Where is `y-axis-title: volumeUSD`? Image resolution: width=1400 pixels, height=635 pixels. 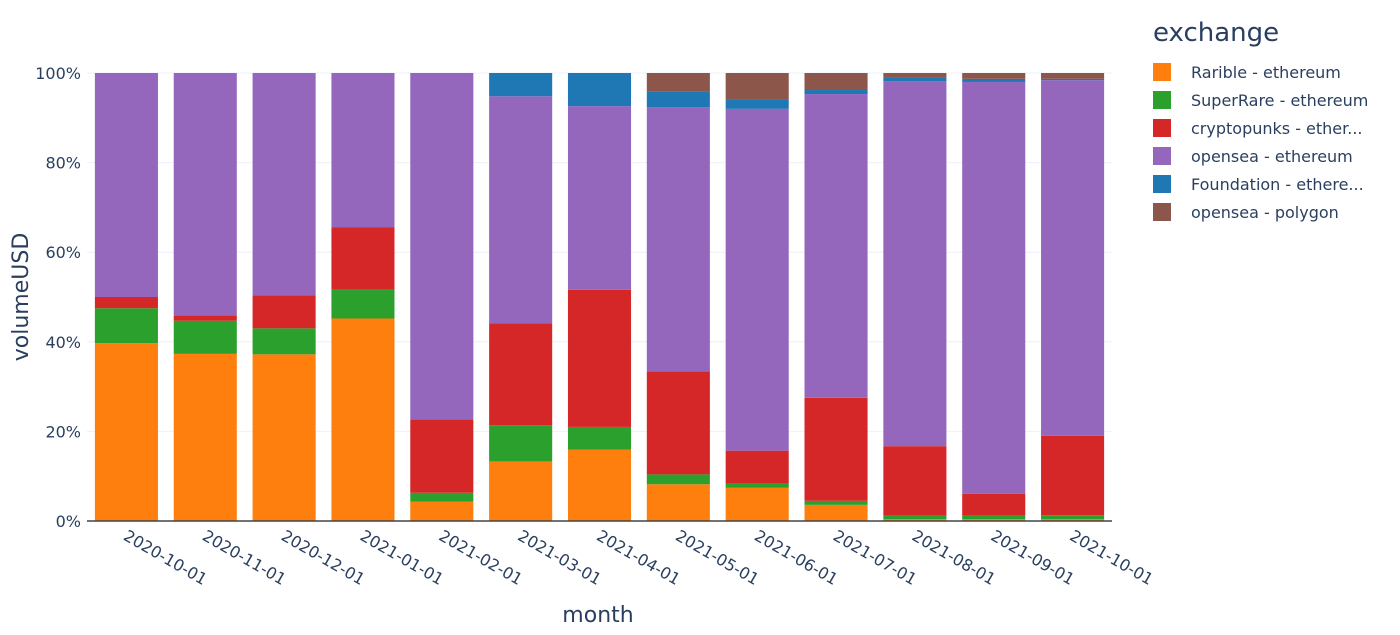 y-axis-title: volumeUSD is located at coordinates (21, 297).